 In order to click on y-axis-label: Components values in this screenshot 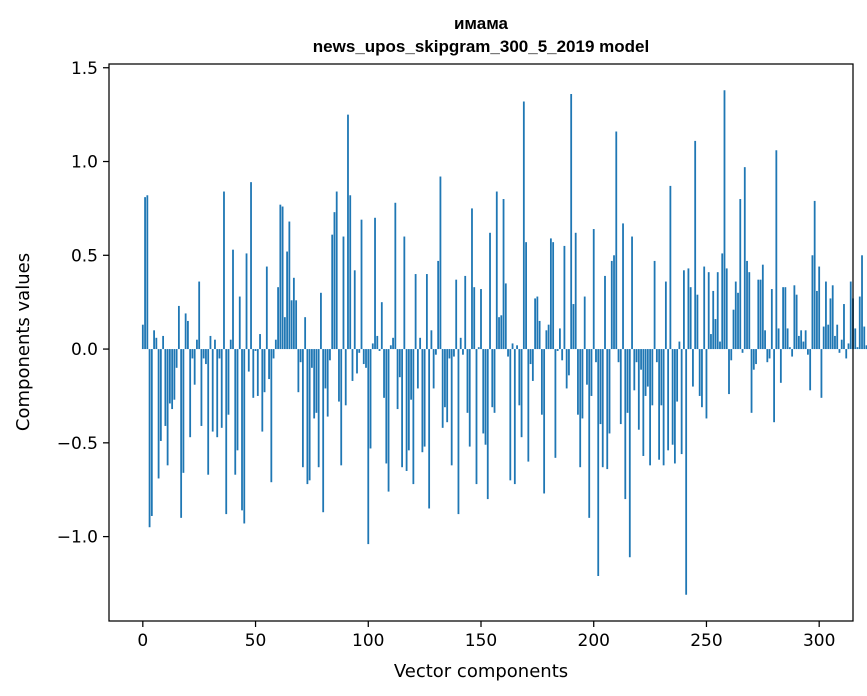, I will do `click(23, 342)`.